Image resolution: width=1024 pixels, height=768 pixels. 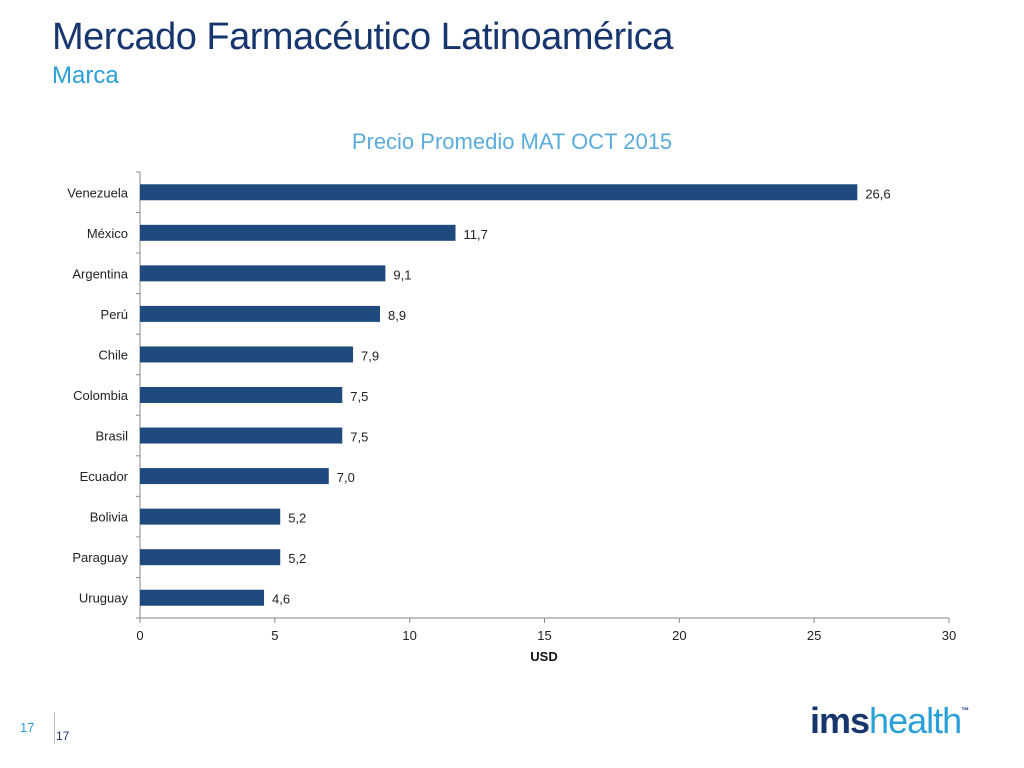 What do you see at coordinates (679, 635) in the screenshot?
I see `x-tick-label: 20` at bounding box center [679, 635].